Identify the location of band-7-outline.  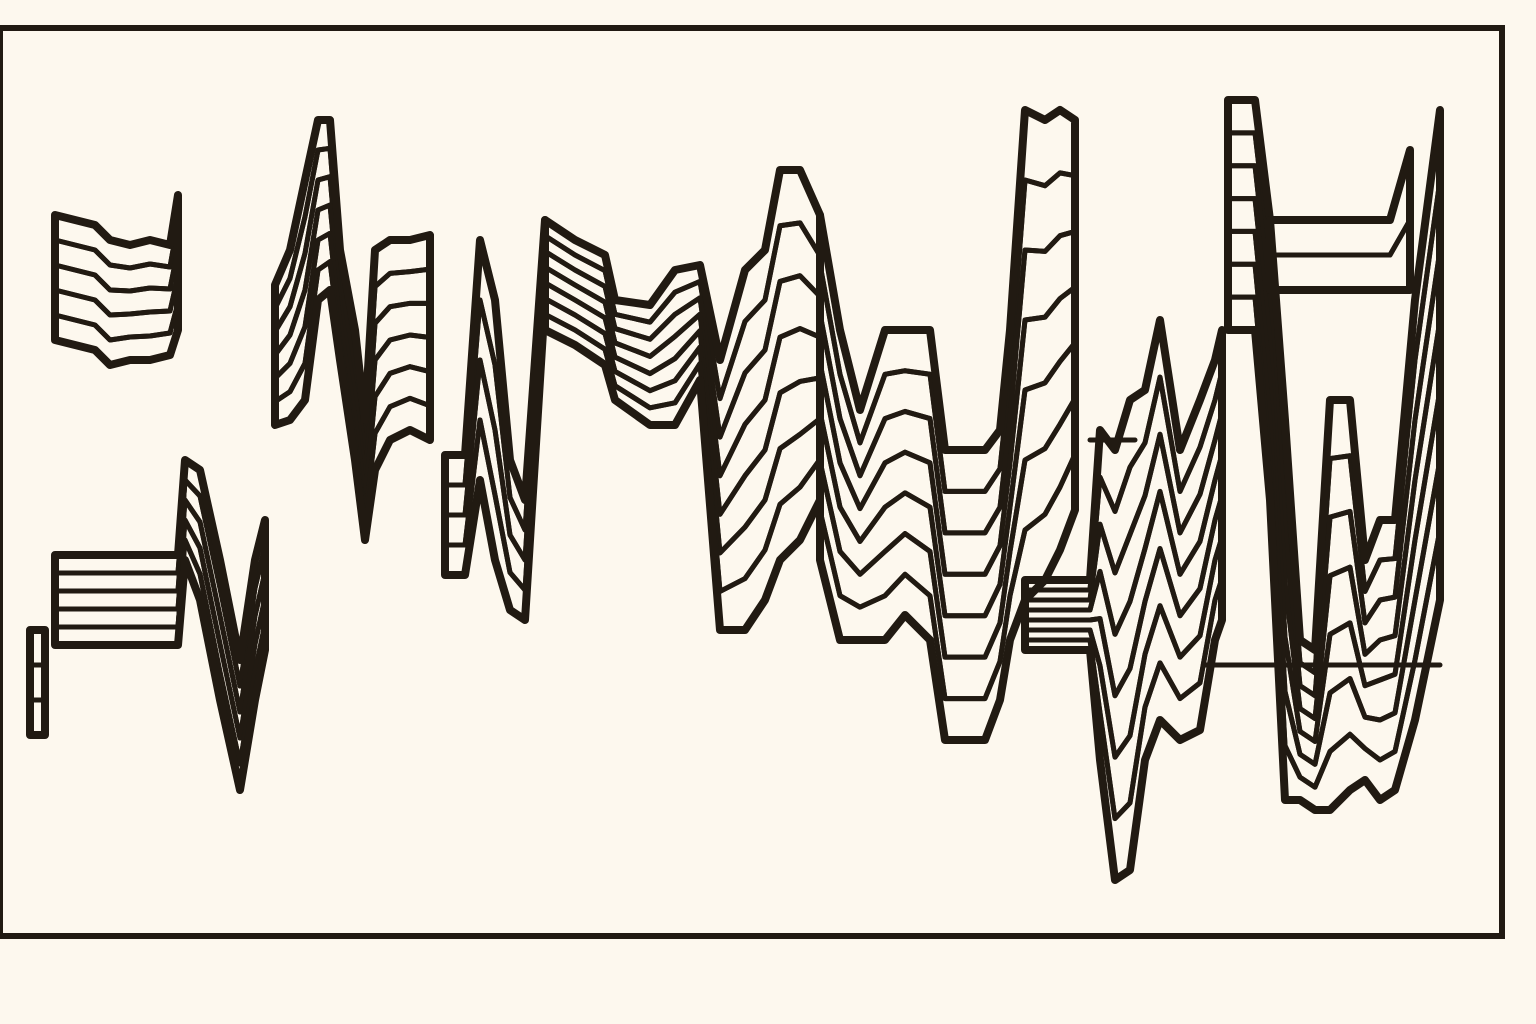
(1123, 600).